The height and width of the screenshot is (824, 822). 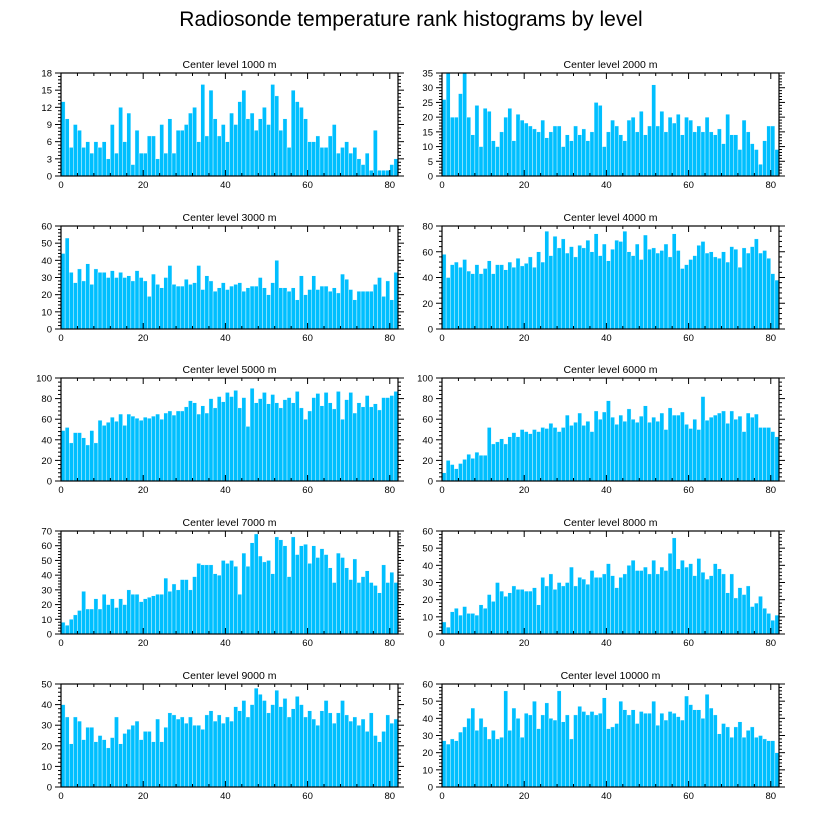 What do you see at coordinates (230, 218) in the screenshot?
I see `panel-title: Center level 3000 m` at bounding box center [230, 218].